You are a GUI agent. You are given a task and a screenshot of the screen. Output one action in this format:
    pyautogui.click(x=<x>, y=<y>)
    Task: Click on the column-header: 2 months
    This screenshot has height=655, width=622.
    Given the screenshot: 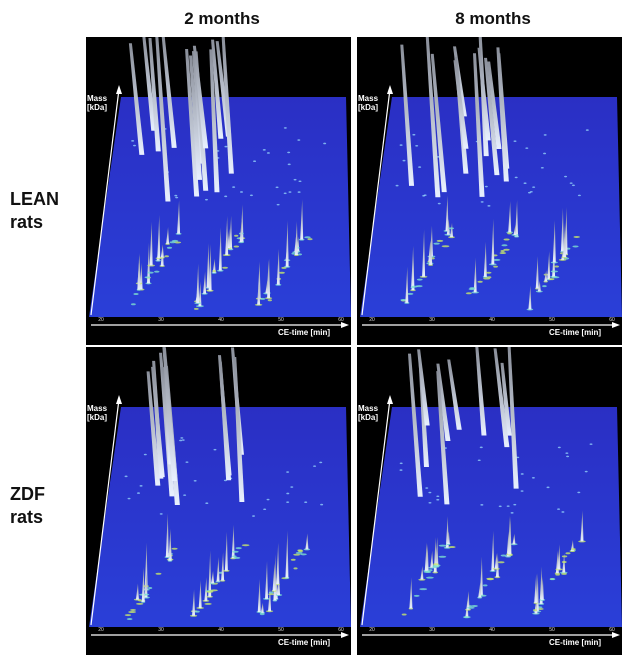 What is the action you would take?
    pyautogui.click(x=222, y=18)
    